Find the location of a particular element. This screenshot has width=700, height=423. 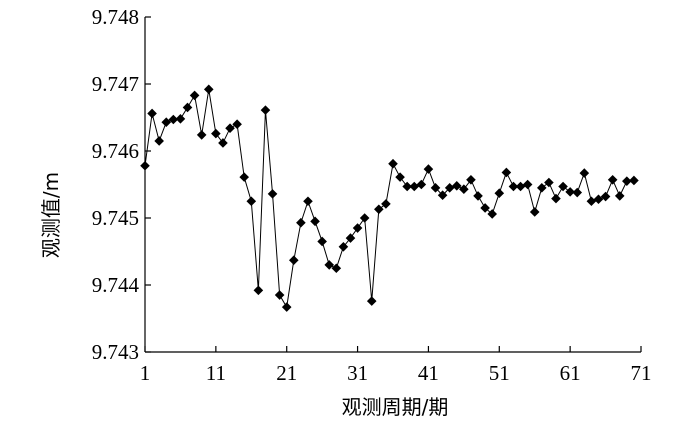

x-tick-label: 41 is located at coordinates (428, 373).